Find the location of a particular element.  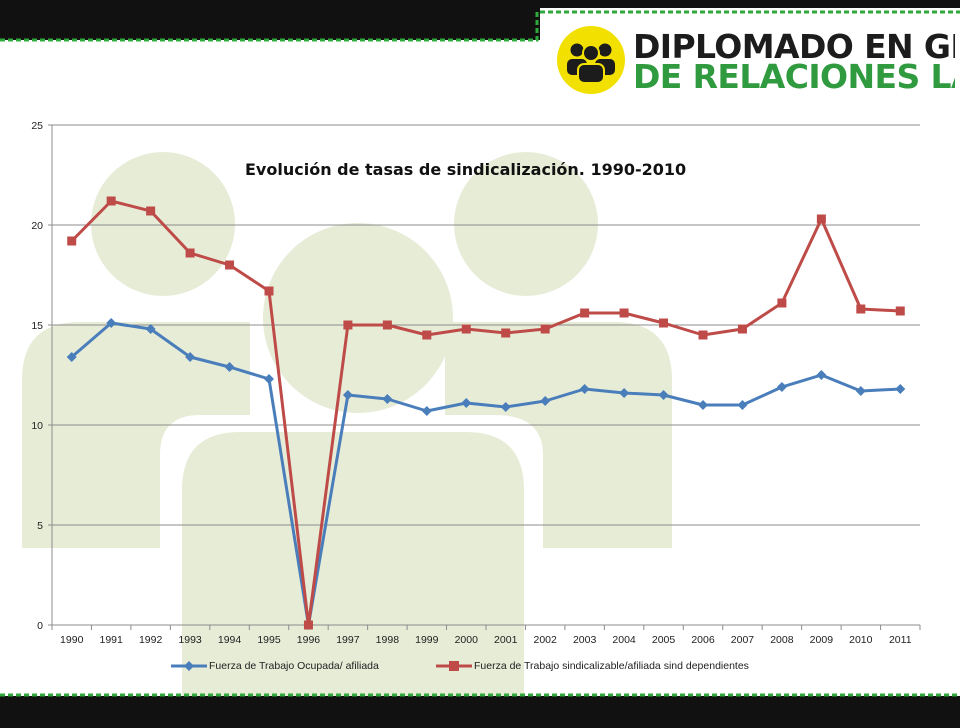

x-tick-label-1991: 1991 is located at coordinates (112, 640).